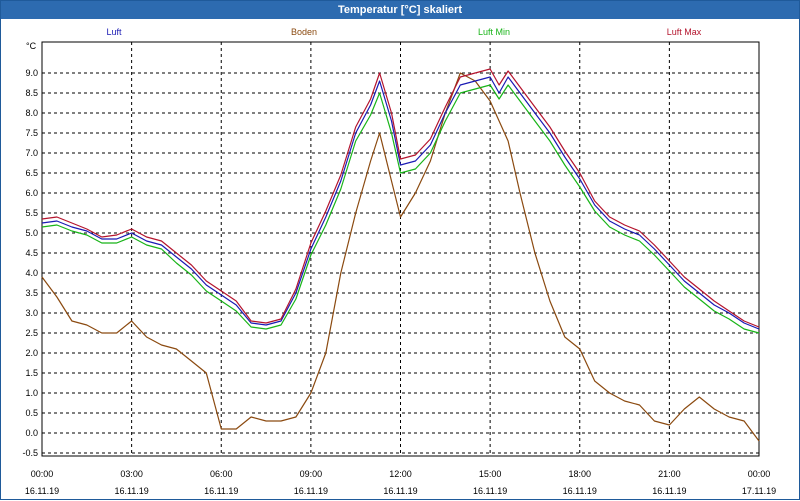  What do you see at coordinates (221, 474) in the screenshot?
I see `x-tick-time: 06:00` at bounding box center [221, 474].